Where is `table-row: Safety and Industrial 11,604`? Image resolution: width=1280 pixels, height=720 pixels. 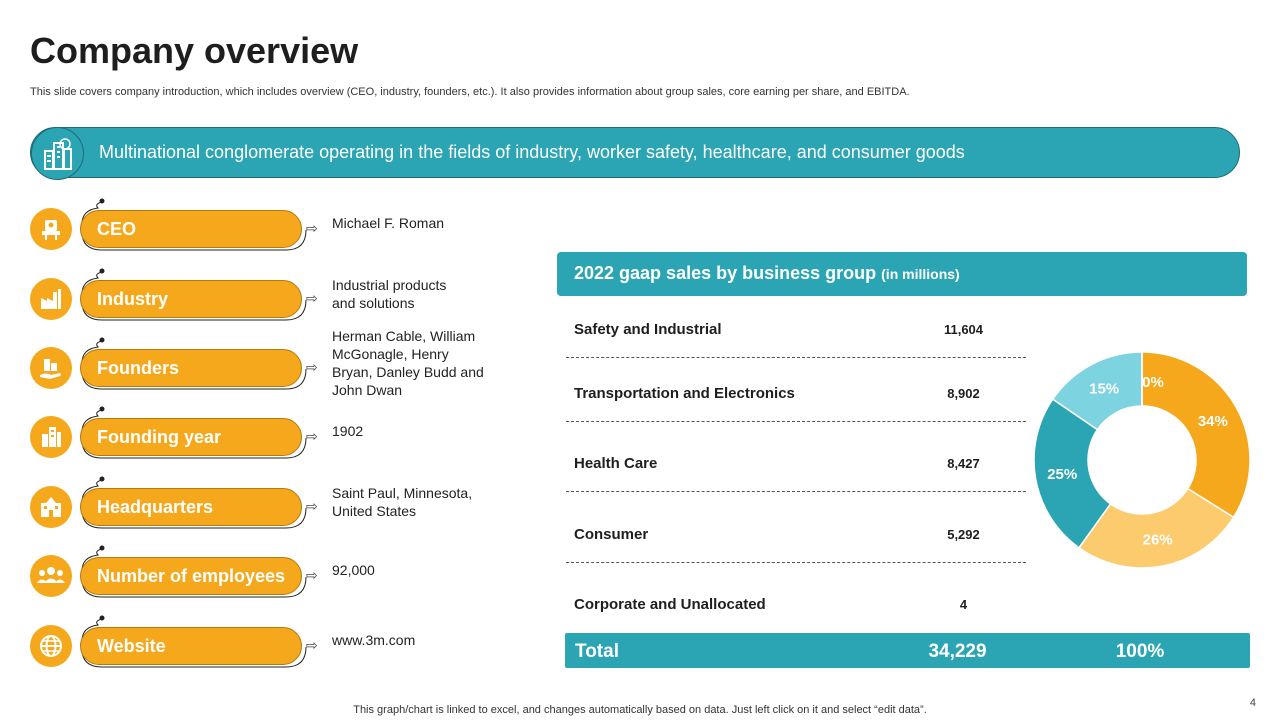
table-row: Safety and Industrial 11,604 is located at coordinates (796, 331).